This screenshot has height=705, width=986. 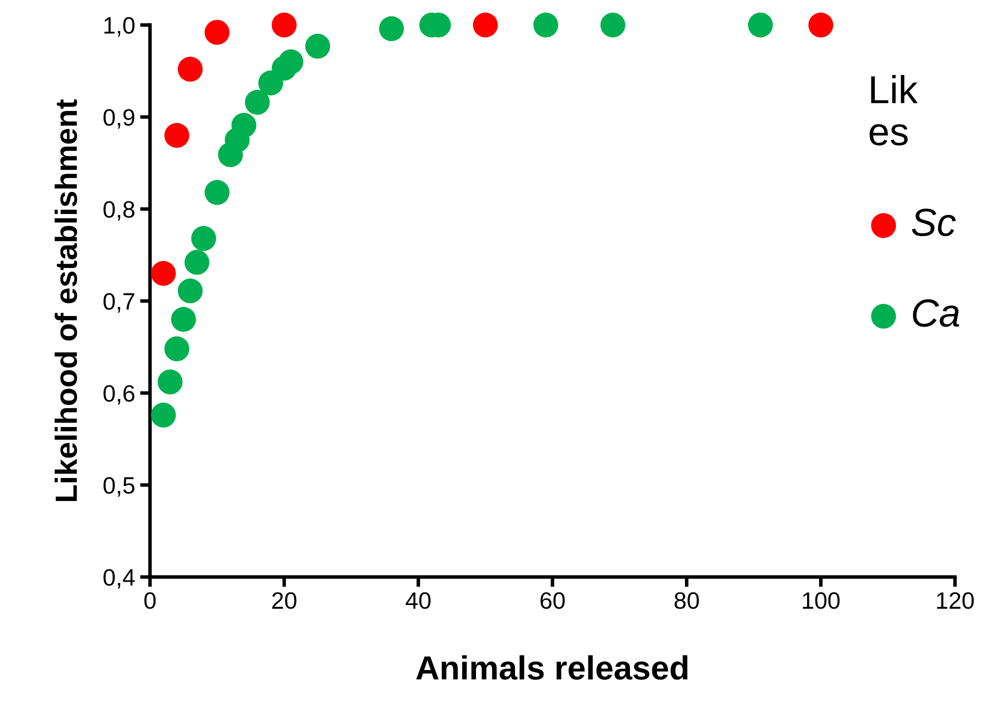 I want to click on y-tick-label: 0,6, so click(x=119, y=395).